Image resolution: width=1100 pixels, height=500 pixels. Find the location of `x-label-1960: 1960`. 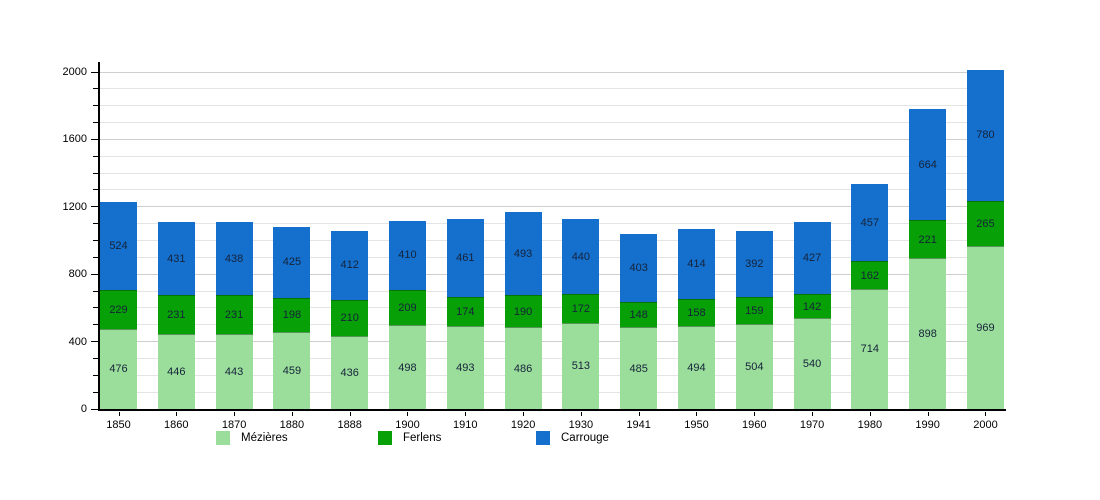

x-label-1960: 1960 is located at coordinates (754, 425).